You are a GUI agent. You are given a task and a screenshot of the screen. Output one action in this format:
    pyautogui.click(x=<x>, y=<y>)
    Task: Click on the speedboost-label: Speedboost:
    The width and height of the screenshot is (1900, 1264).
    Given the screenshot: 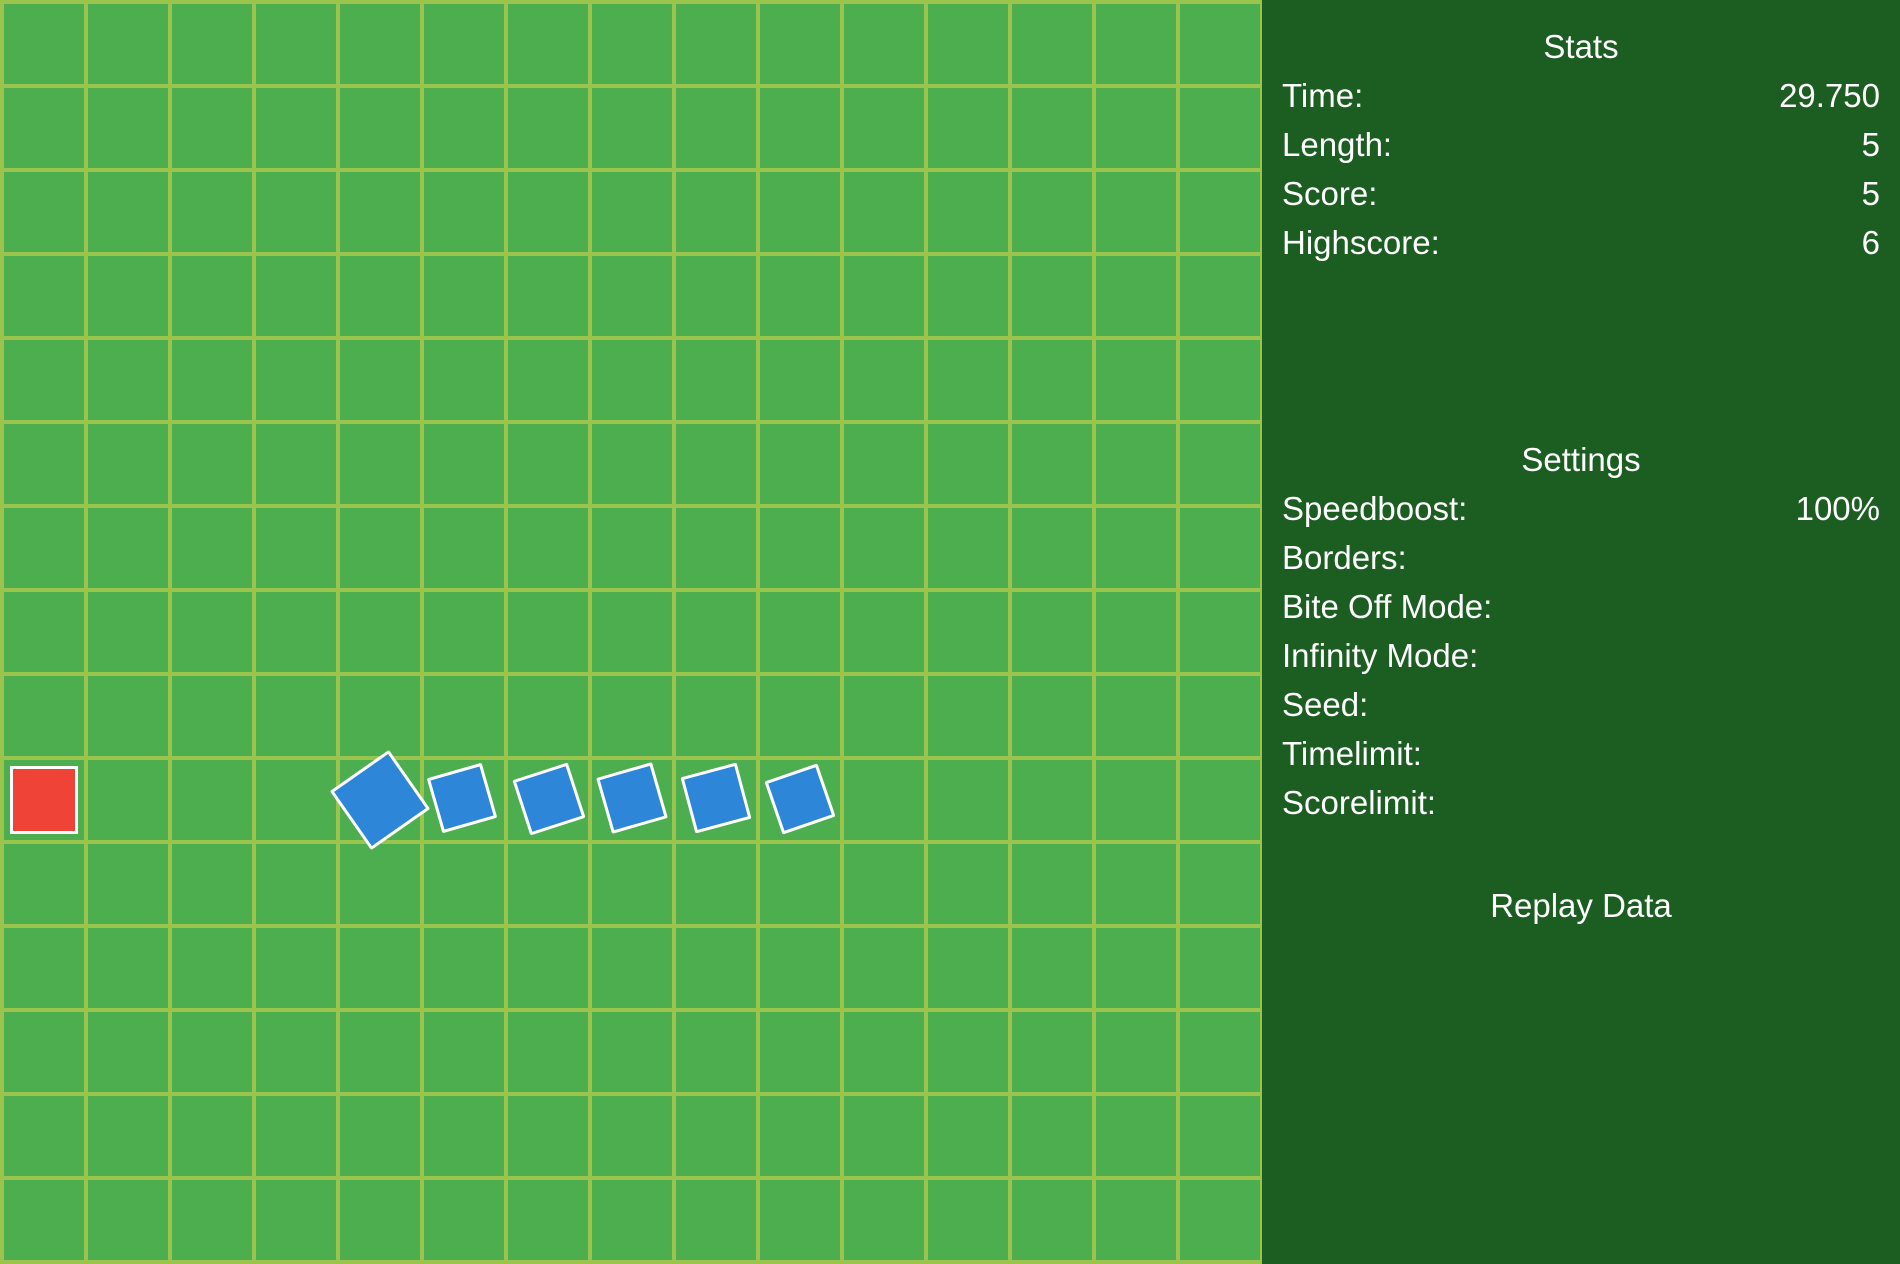 What is the action you would take?
    pyautogui.click(x=1375, y=508)
    